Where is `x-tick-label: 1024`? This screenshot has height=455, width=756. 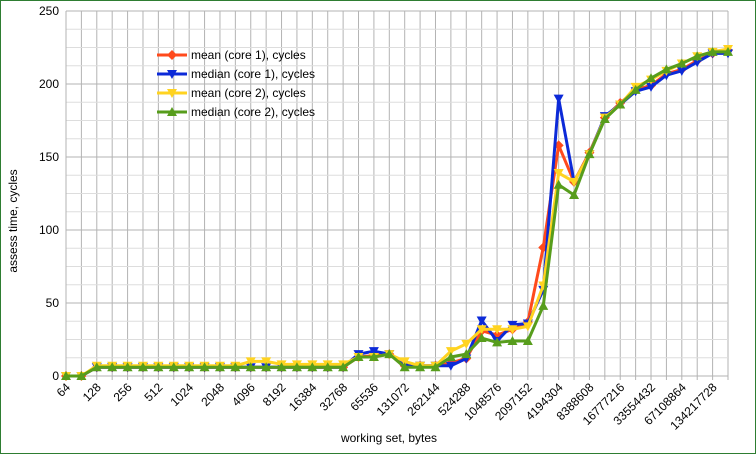
x-tick-label: 1024 is located at coordinates (182, 394).